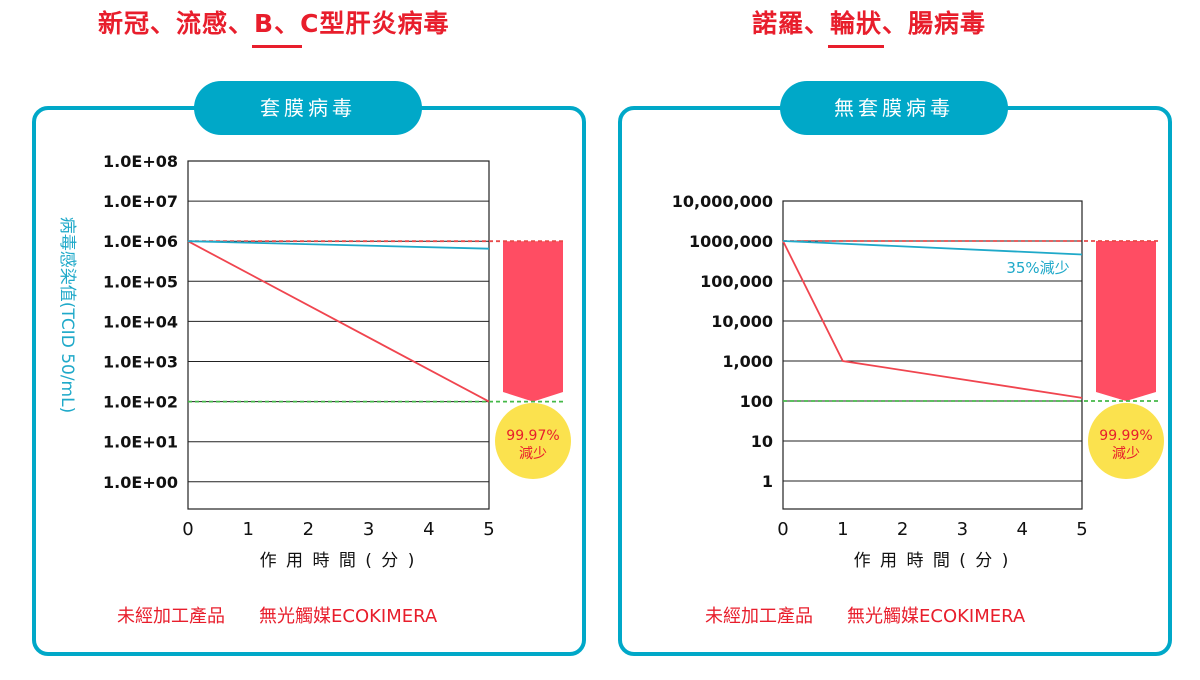 The height and width of the screenshot is (680, 1200). What do you see at coordinates (140, 482) in the screenshot?
I see `y-tick-label: 1.0E+00` at bounding box center [140, 482].